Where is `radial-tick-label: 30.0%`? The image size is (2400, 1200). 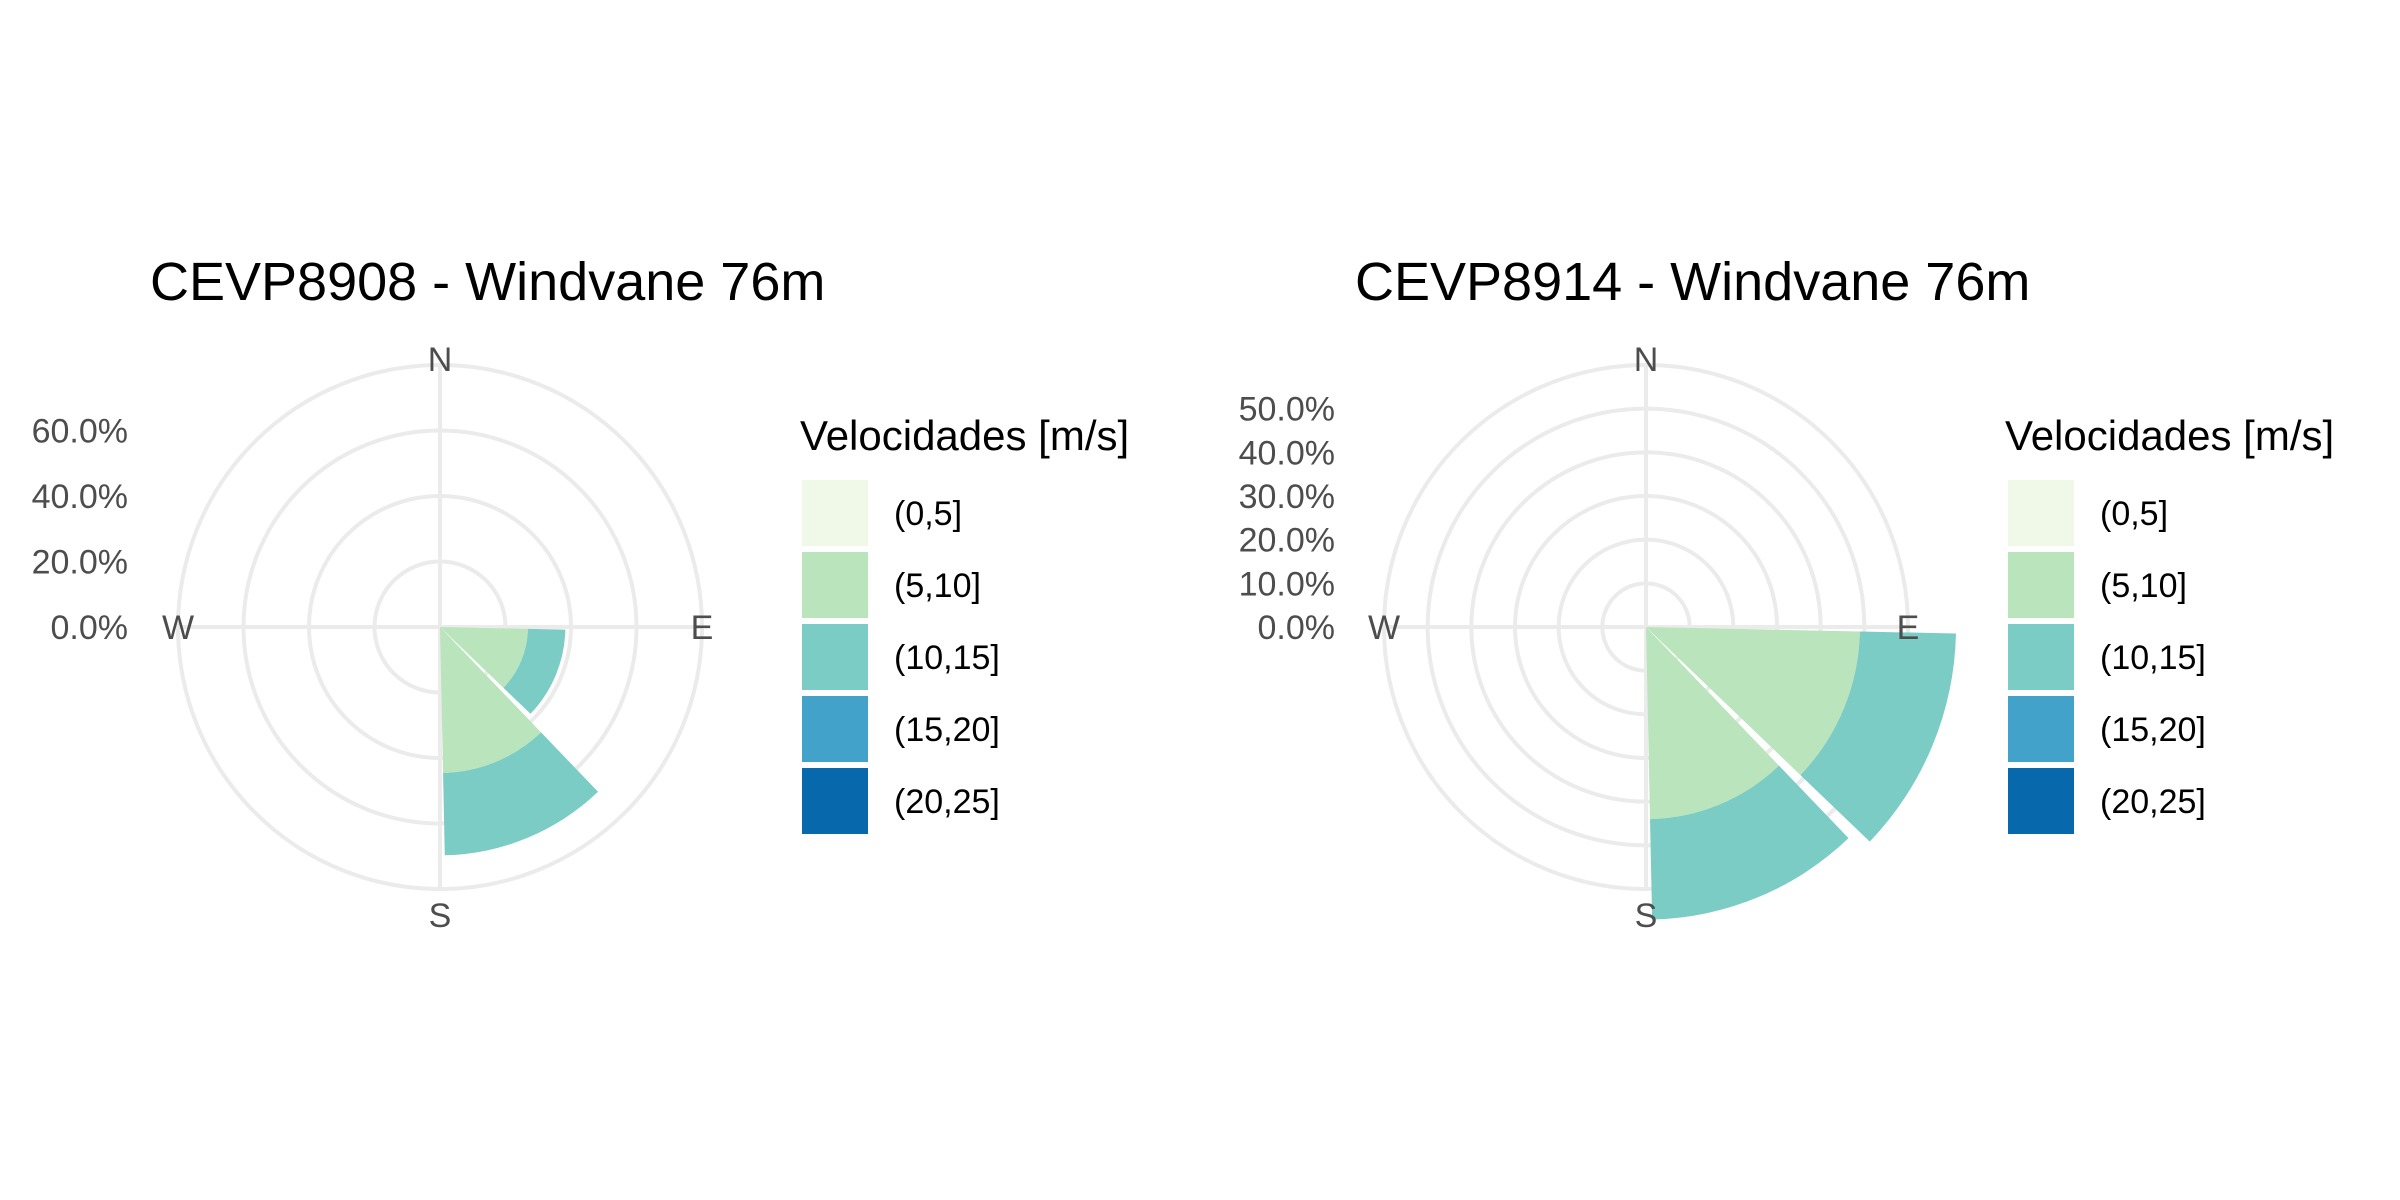 radial-tick-label: 30.0% is located at coordinates (1287, 497).